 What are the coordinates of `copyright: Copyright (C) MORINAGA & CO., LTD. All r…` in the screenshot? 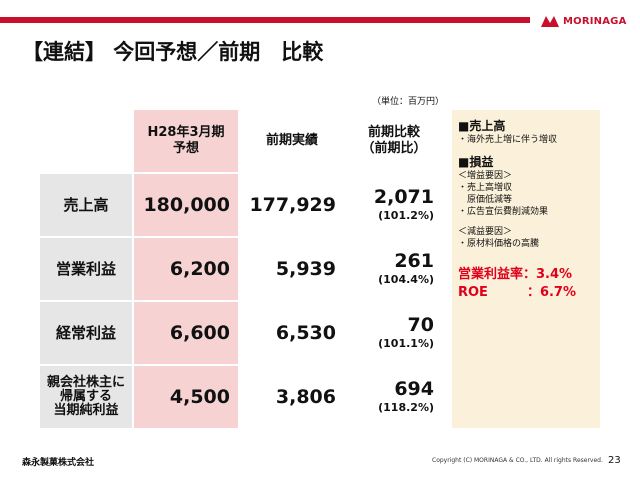 It's located at (517, 460).